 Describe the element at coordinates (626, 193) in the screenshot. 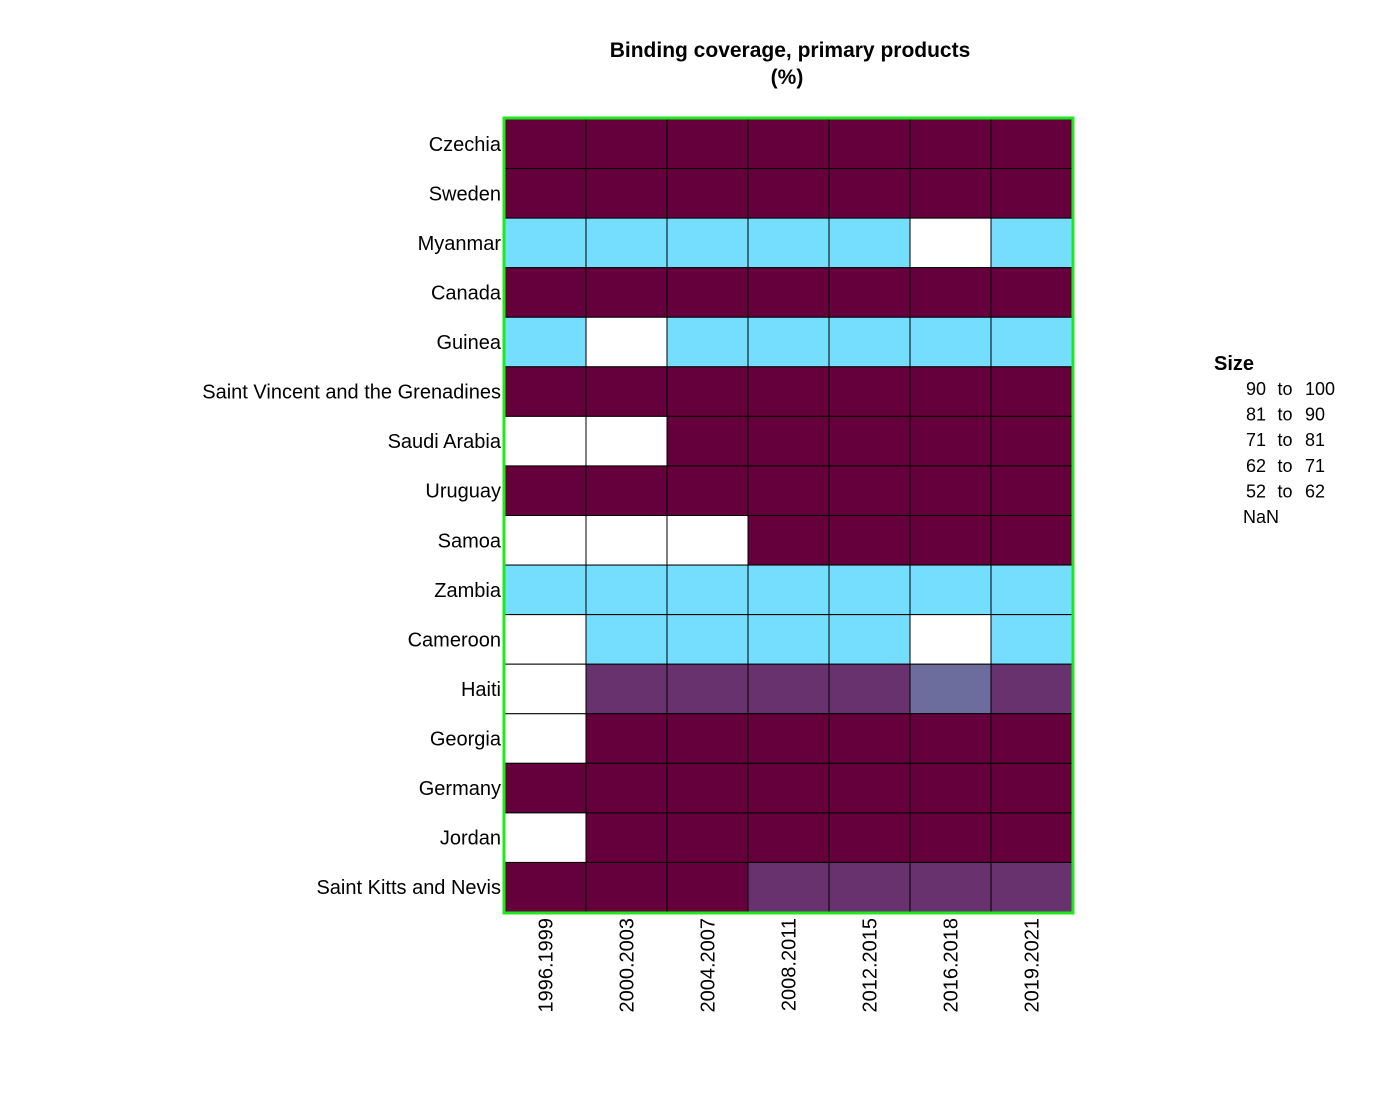

I see `heatmap-cell-sweden-2000-2003` at that location.